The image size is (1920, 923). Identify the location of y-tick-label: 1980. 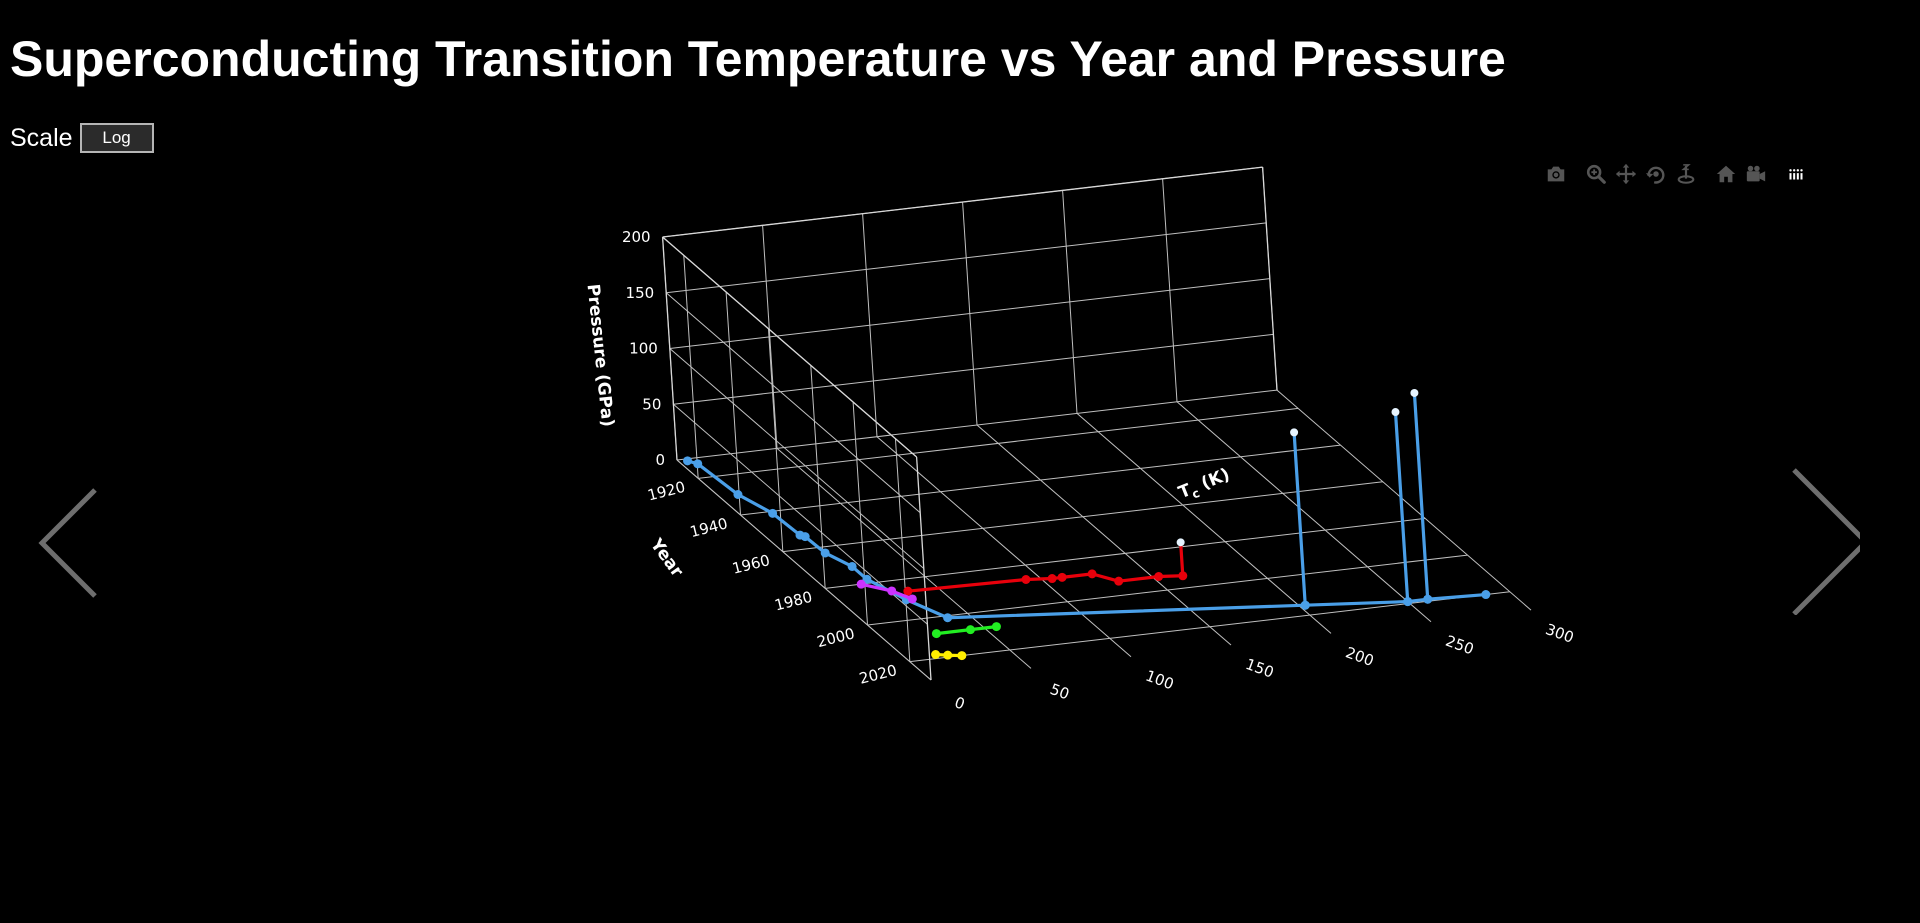
(793, 601).